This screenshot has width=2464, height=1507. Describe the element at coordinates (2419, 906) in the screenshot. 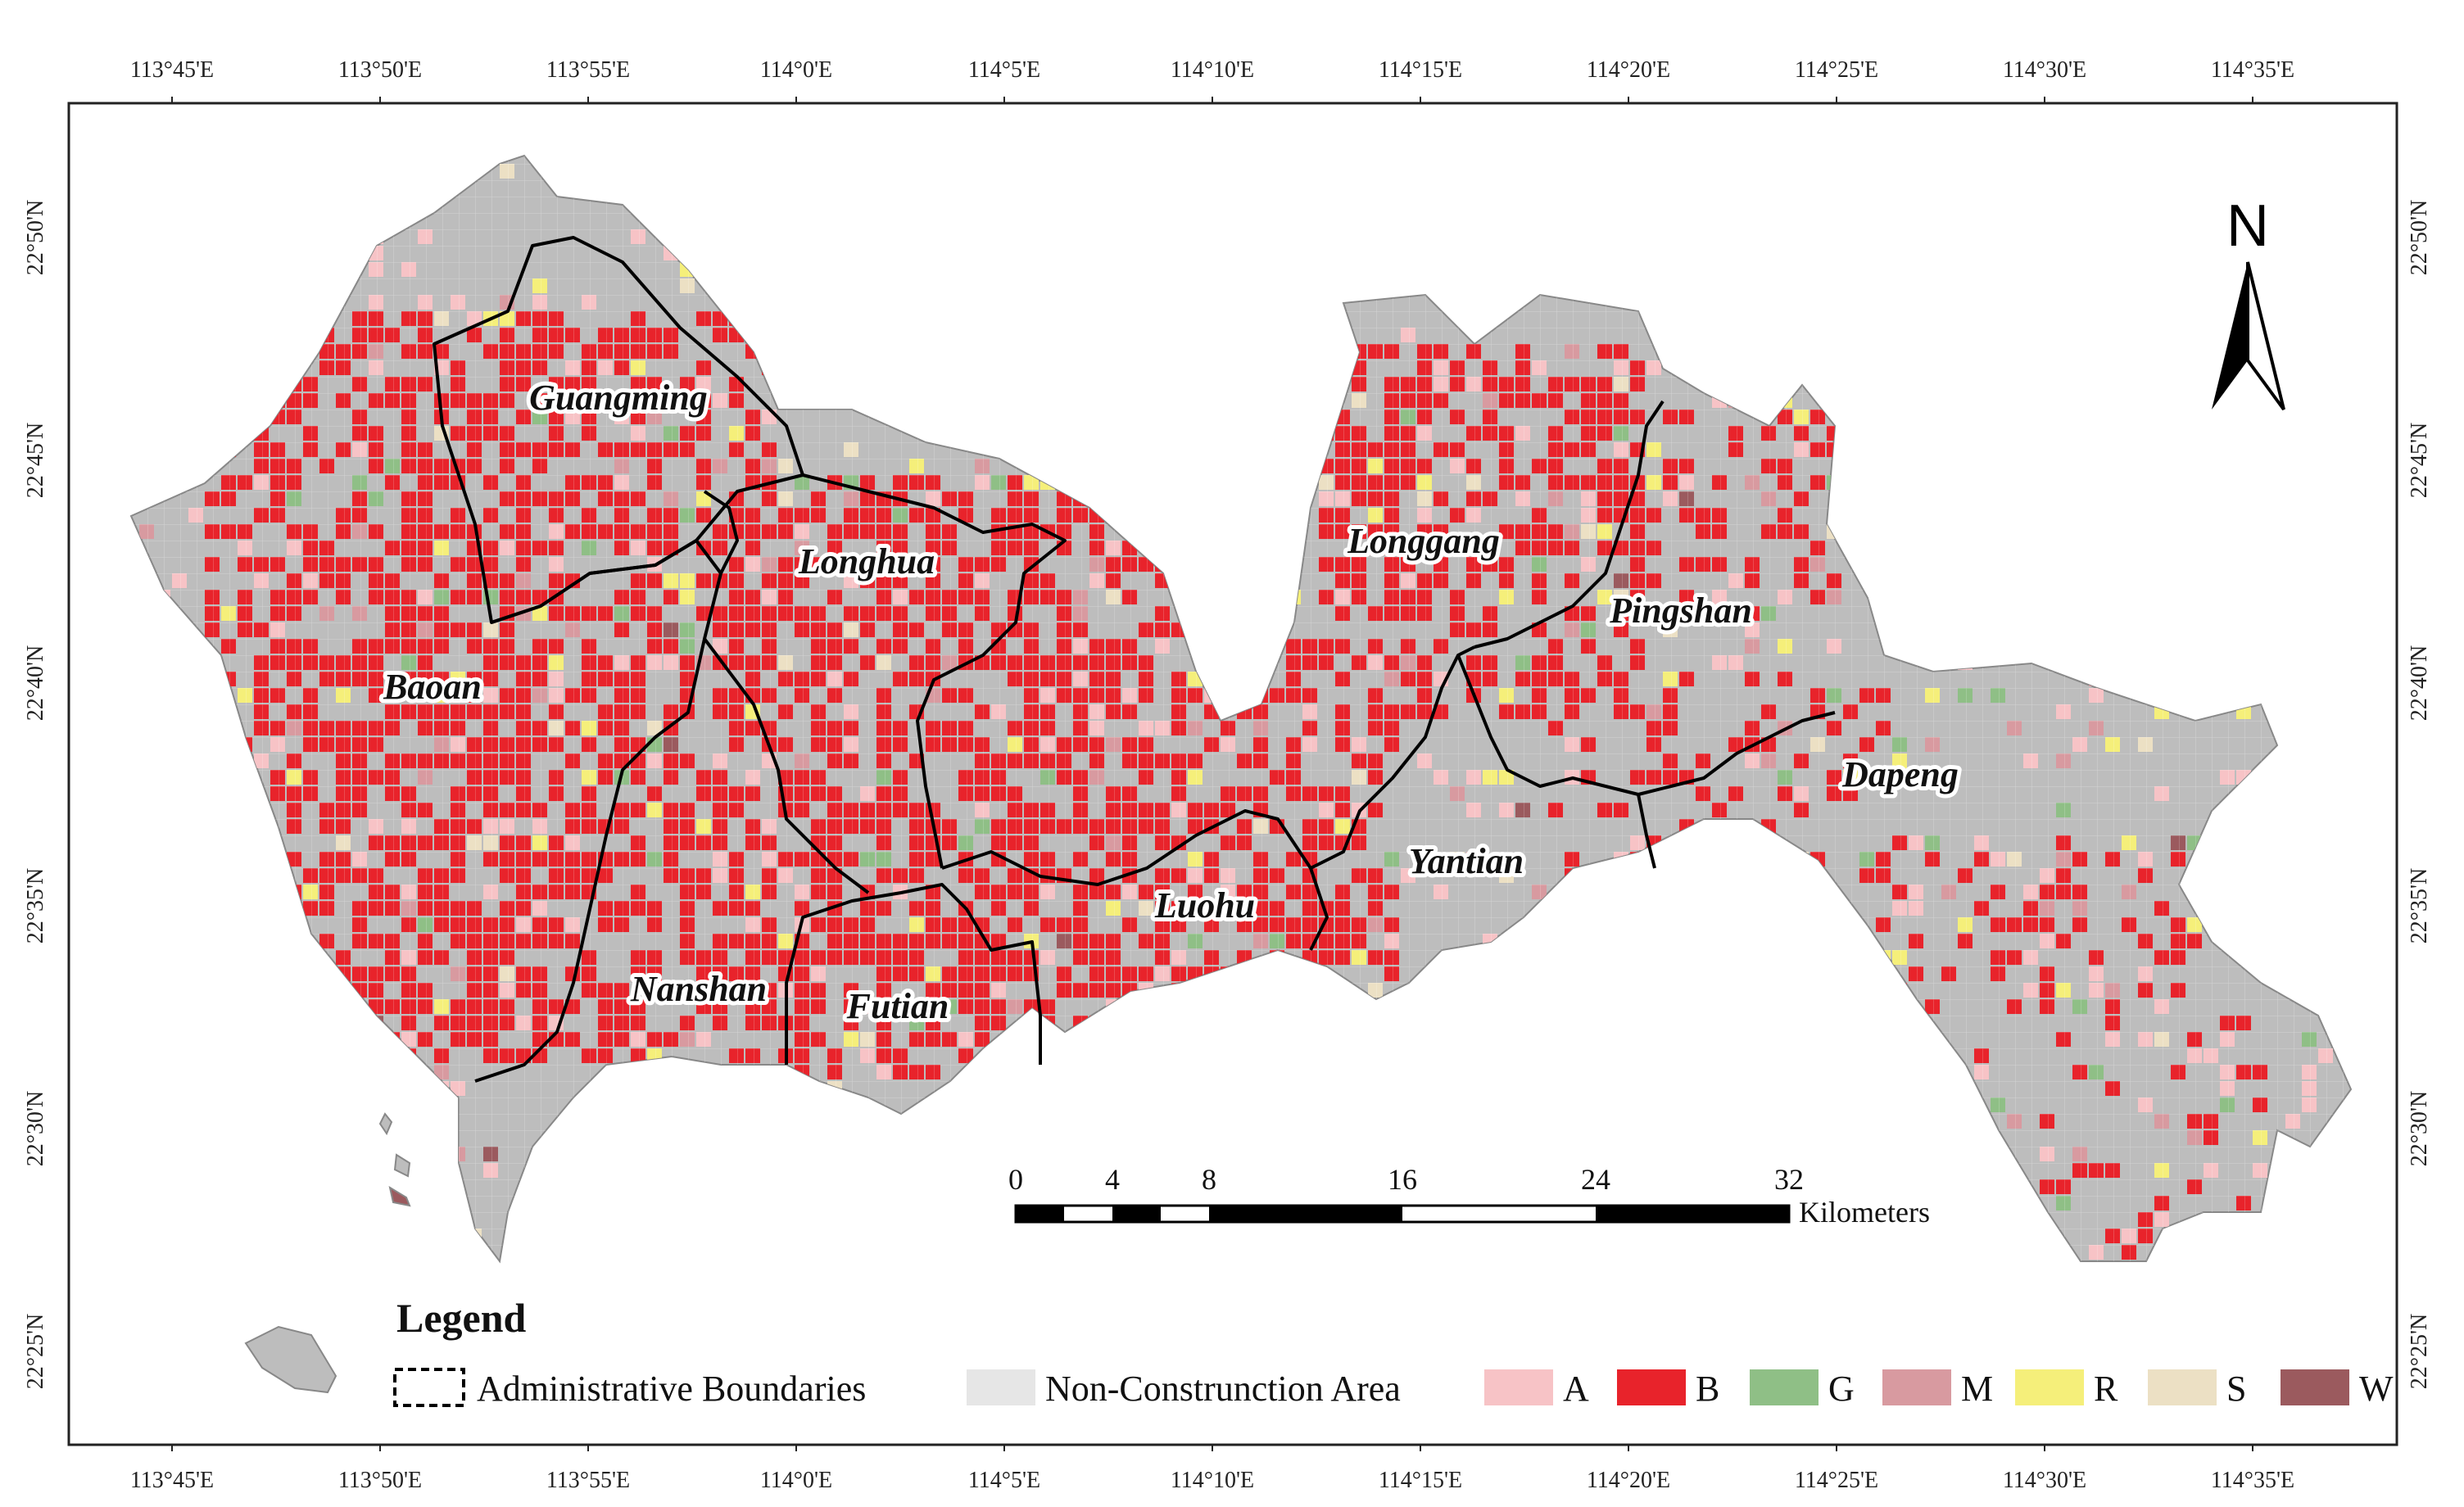

I see `lat-tick-right: 22°35'N` at that location.